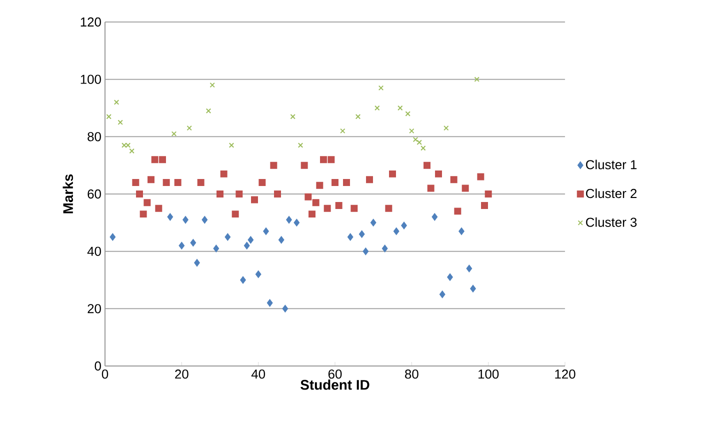 Image resolution: width=709 pixels, height=442 pixels. What do you see at coordinates (565, 374) in the screenshot?
I see `x-tick-label: 120` at bounding box center [565, 374].